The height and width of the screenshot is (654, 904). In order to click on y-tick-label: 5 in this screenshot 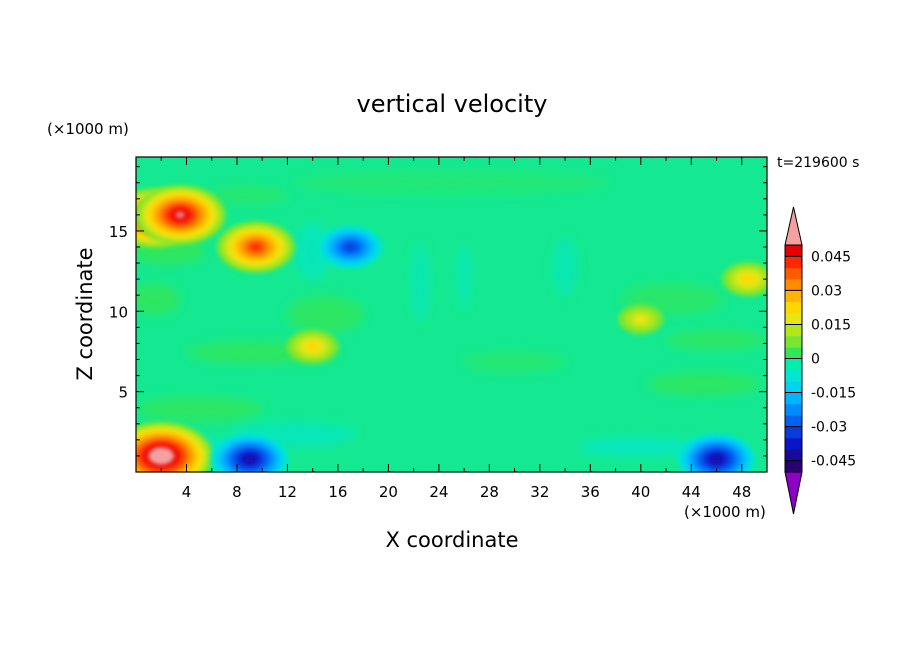, I will do `click(123, 393)`.